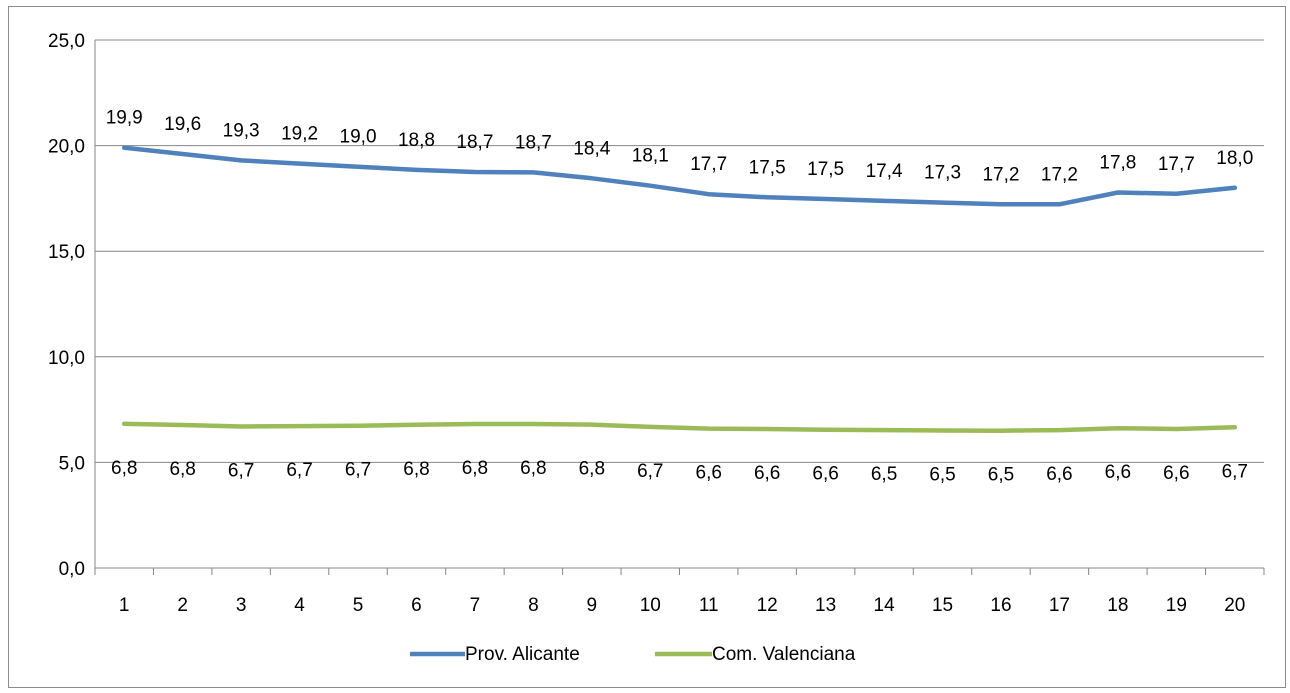  What do you see at coordinates (1234, 158) in the screenshot?
I see `data-label: 18,0` at bounding box center [1234, 158].